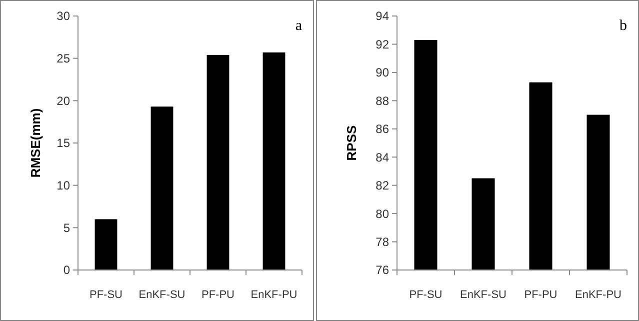 This screenshot has width=639, height=321. What do you see at coordinates (63, 185) in the screenshot?
I see `y-tick-label: 10` at bounding box center [63, 185].